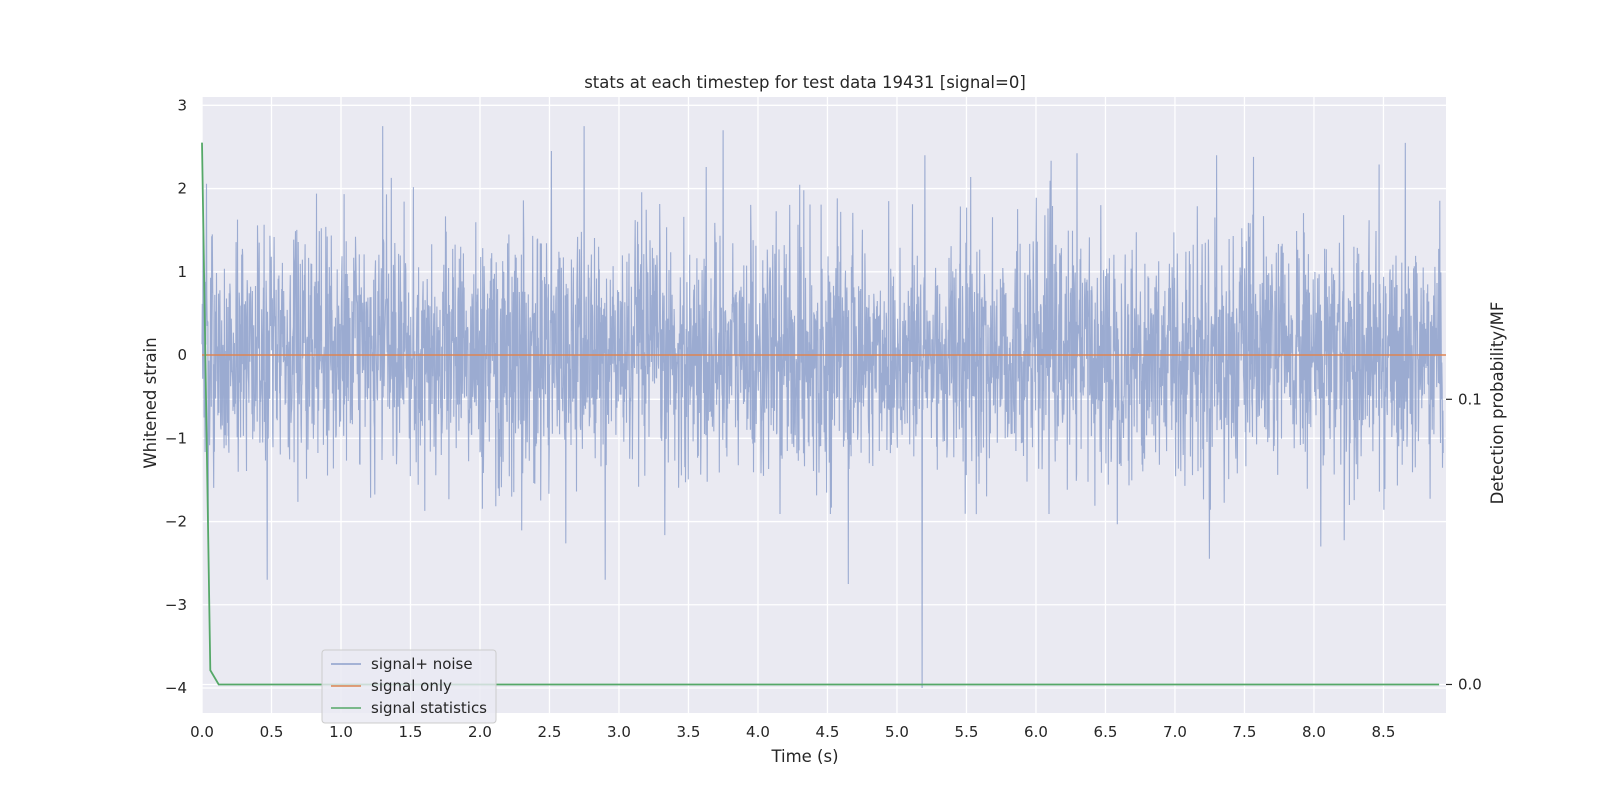 The width and height of the screenshot is (1600, 800). What do you see at coordinates (411, 732) in the screenshot?
I see `x-tick-label: 1.5` at bounding box center [411, 732].